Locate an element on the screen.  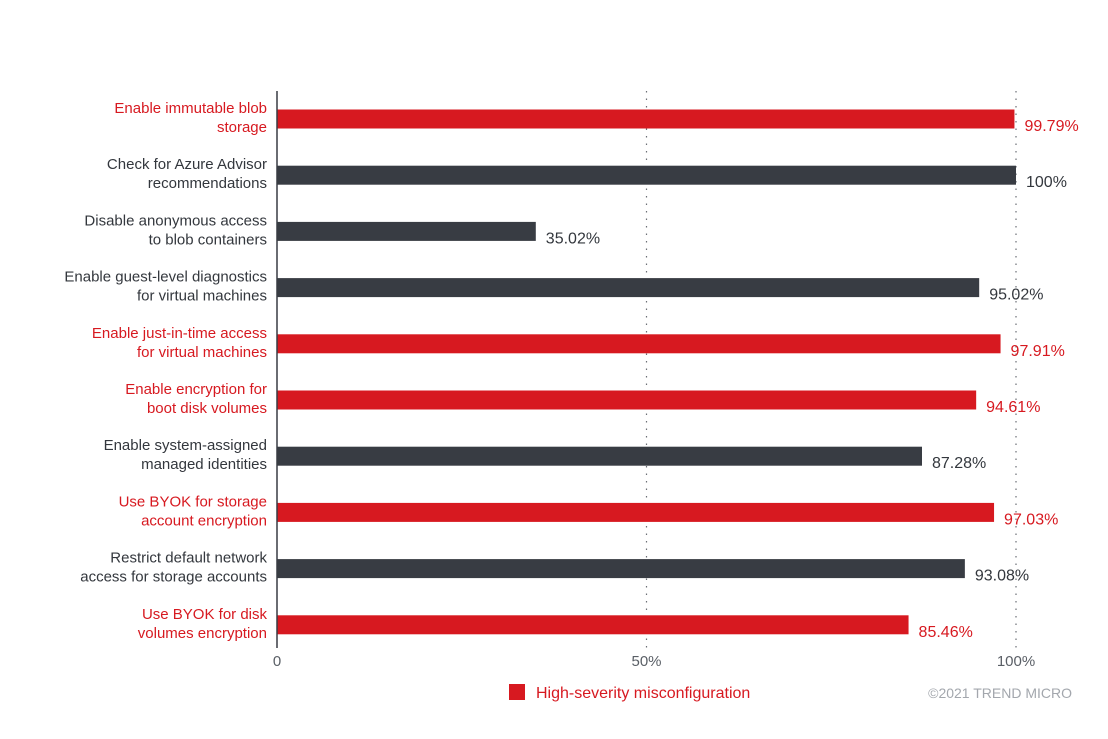
category-label-line: storage is located at coordinates (242, 127).